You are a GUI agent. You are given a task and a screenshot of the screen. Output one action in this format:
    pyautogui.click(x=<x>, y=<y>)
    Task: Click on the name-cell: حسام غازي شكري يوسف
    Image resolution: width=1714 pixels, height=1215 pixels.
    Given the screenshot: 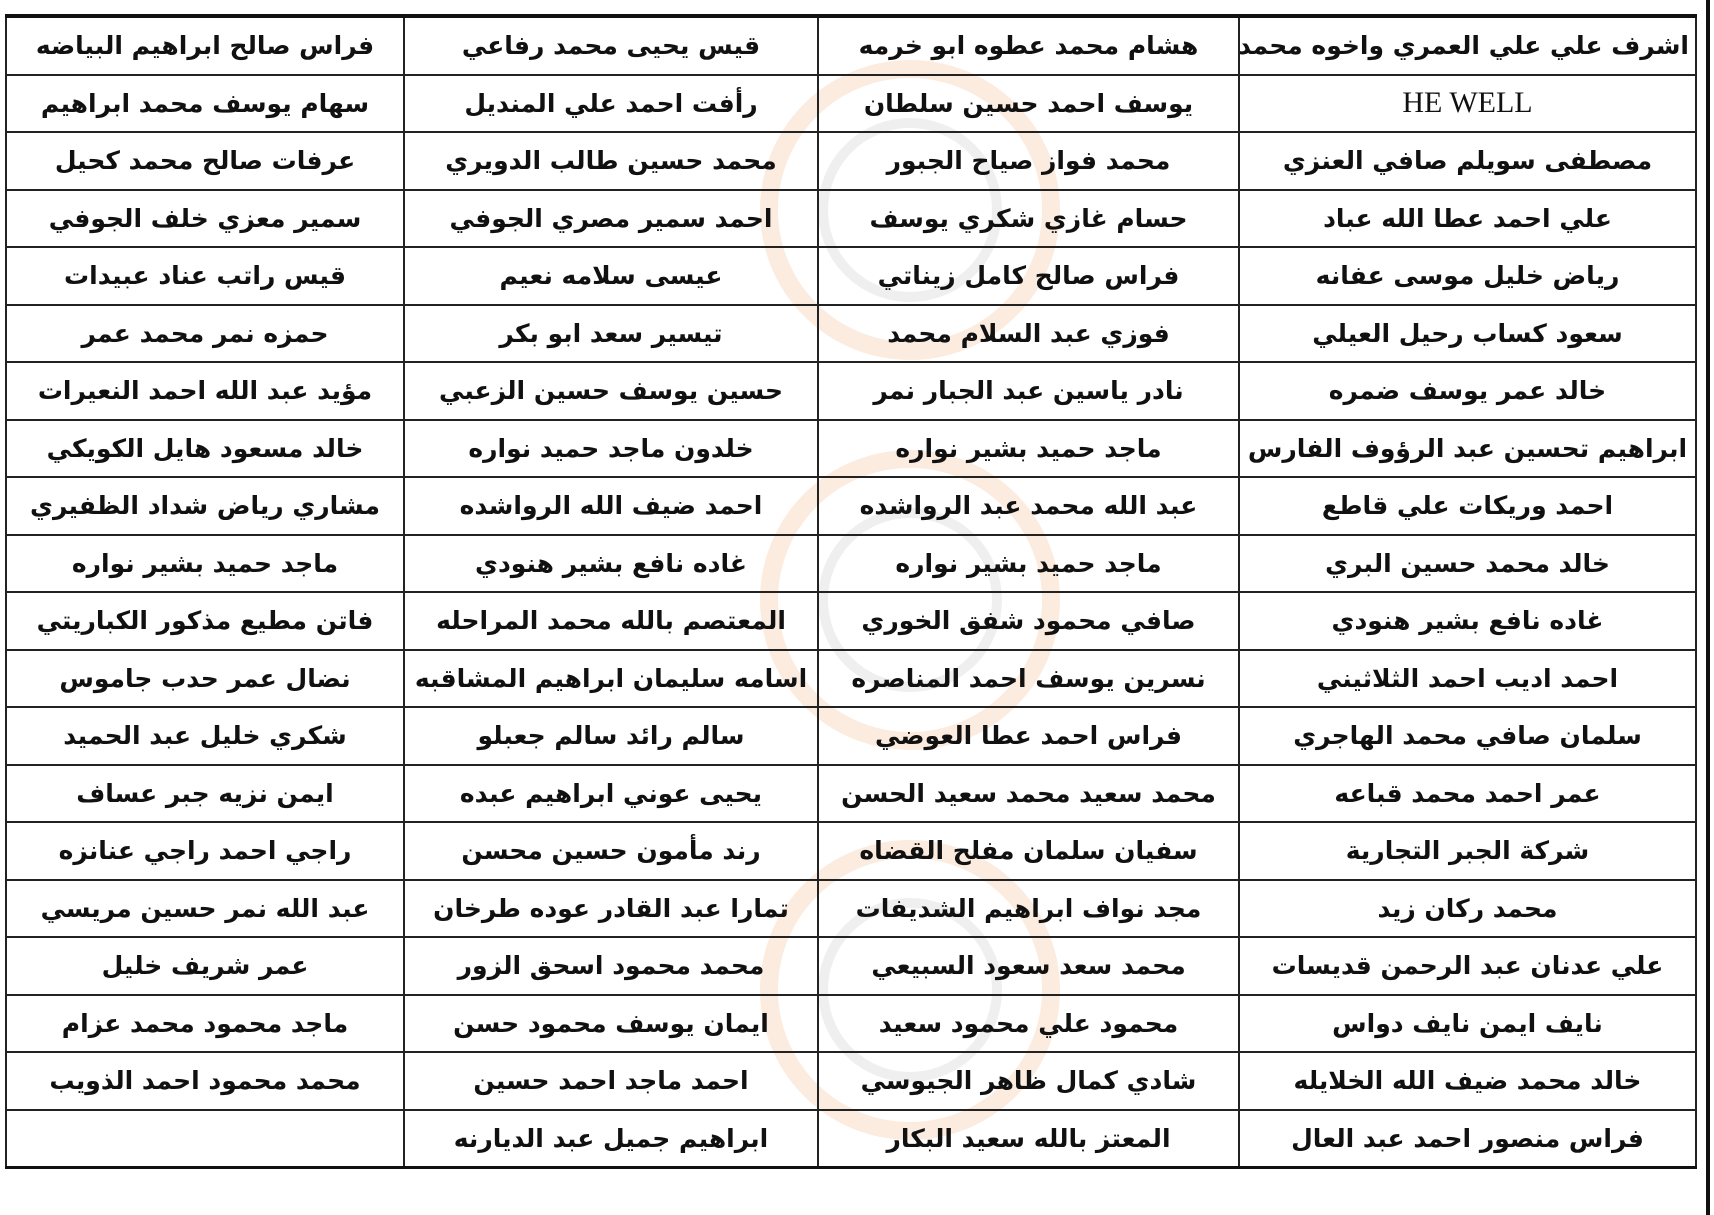 What is the action you would take?
    pyautogui.click(x=1028, y=218)
    